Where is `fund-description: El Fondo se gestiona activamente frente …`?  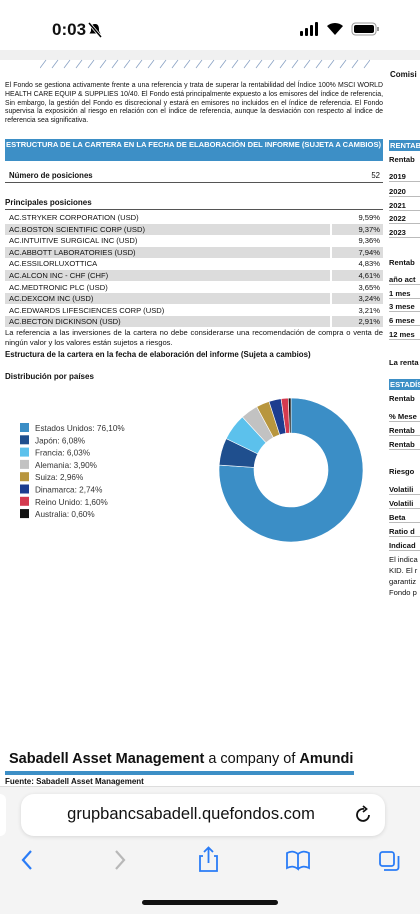 fund-description: El Fondo se gestiona activamente frente … is located at coordinates (194, 103).